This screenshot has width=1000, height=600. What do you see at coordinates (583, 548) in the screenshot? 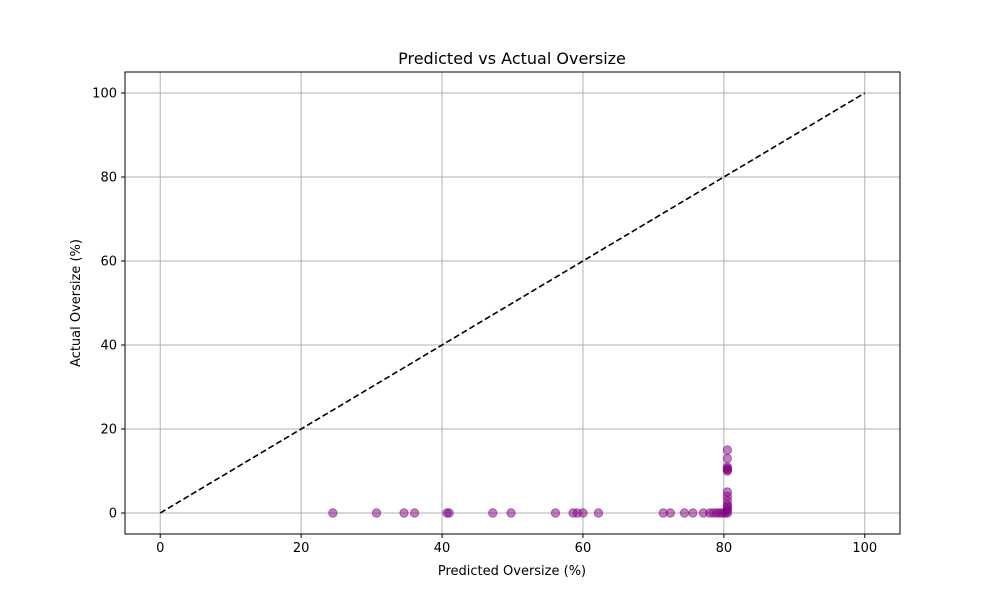
I see `x-tick-label: 60` at bounding box center [583, 548].